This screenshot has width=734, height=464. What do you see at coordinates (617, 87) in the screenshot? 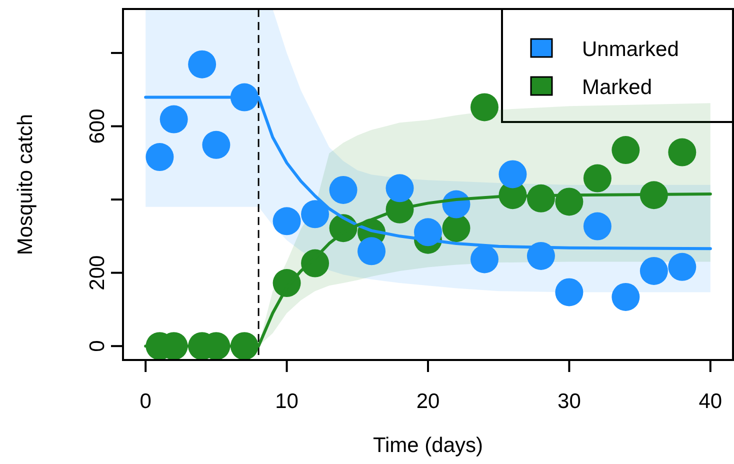
I see `legend-label: Marked` at bounding box center [617, 87].